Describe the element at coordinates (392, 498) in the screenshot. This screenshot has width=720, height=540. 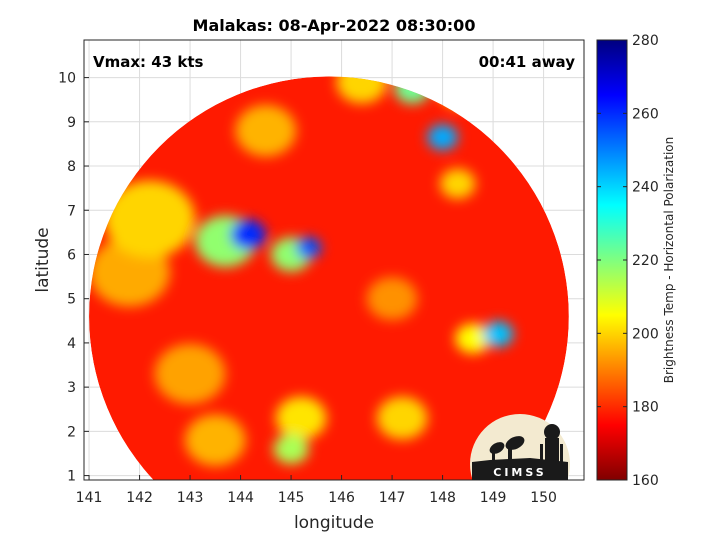
I see `x-tick-label: 147` at that location.